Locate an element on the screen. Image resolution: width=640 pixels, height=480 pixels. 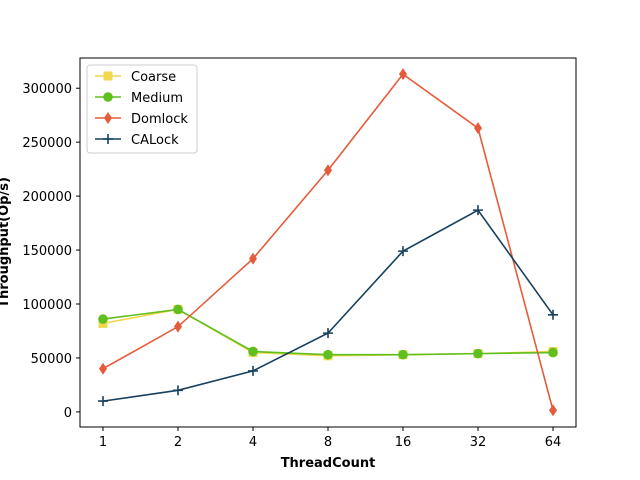
x-tick-label: 2 is located at coordinates (178, 442).